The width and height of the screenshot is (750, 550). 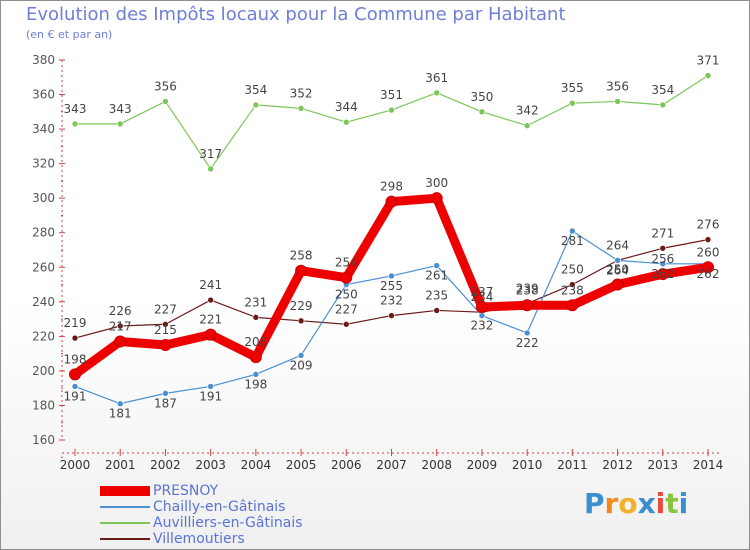 I want to click on data-label: 209, so click(x=301, y=365).